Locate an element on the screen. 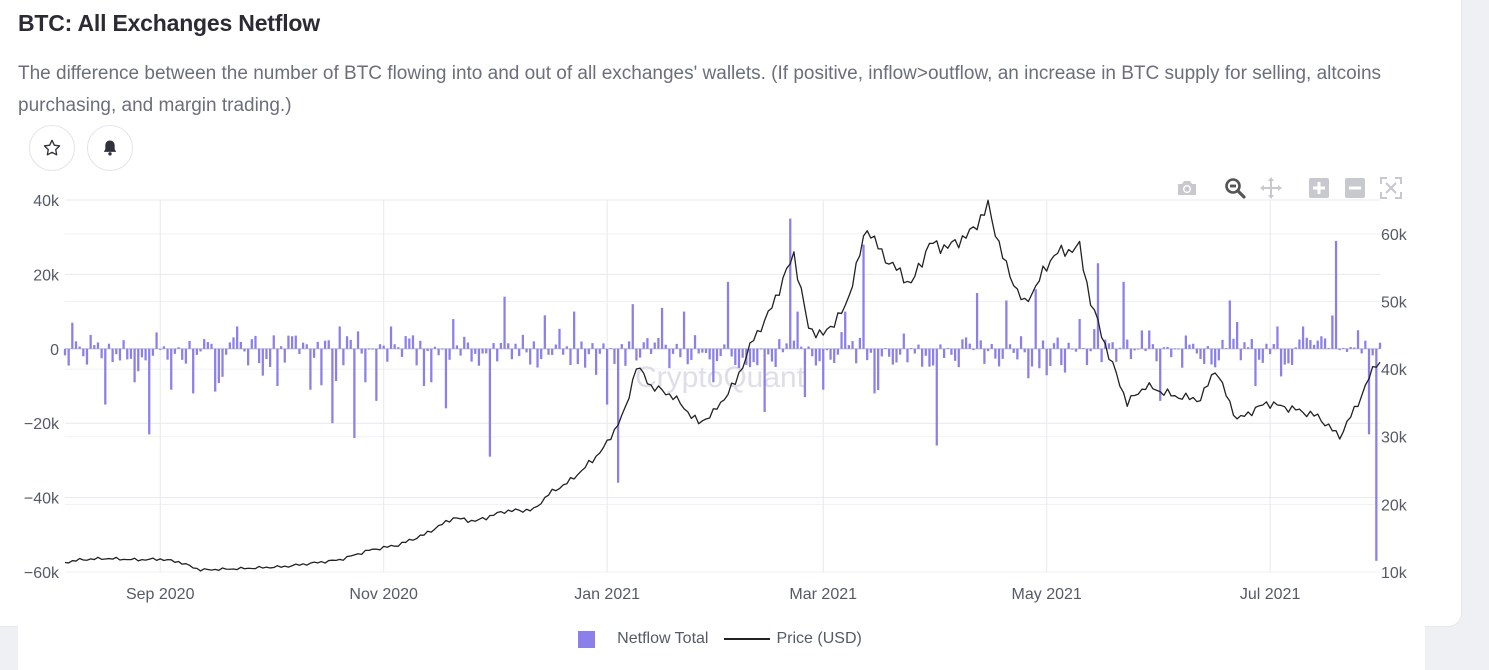 The height and width of the screenshot is (670, 1489). legend-item-price: Price (USD) is located at coordinates (793, 639).